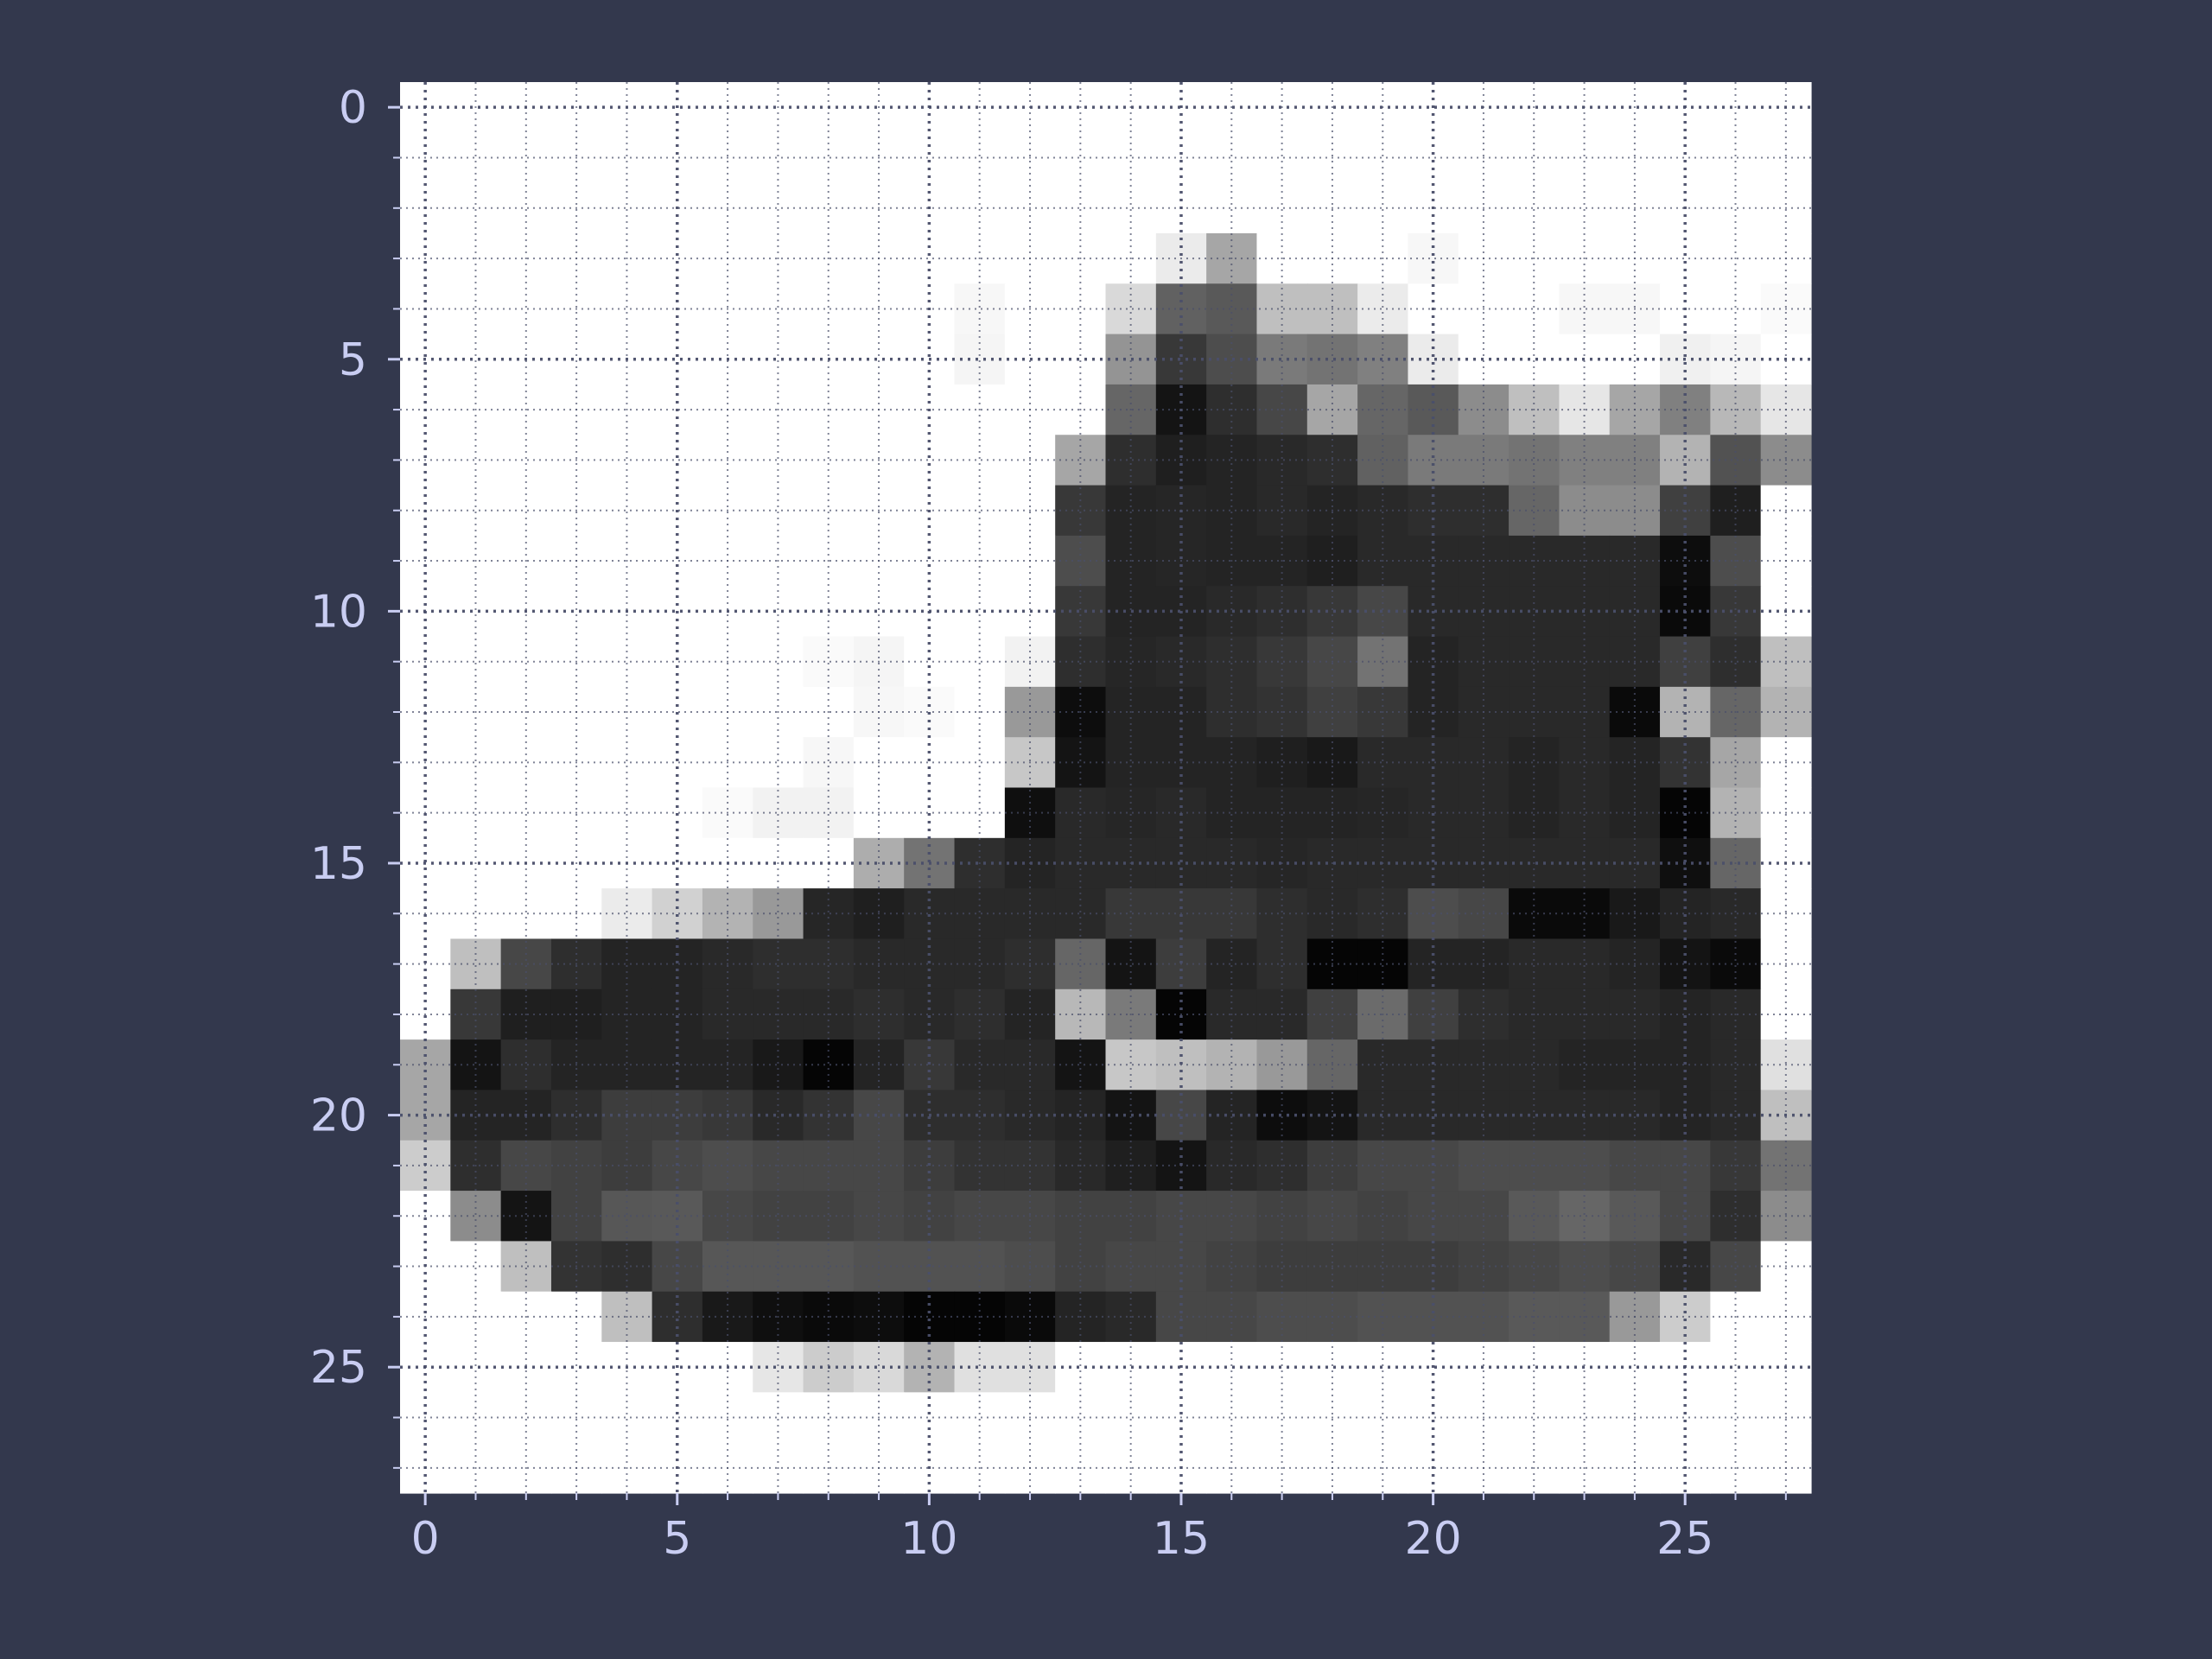  I want to click on x-tick-label: 0, so click(425, 1539).